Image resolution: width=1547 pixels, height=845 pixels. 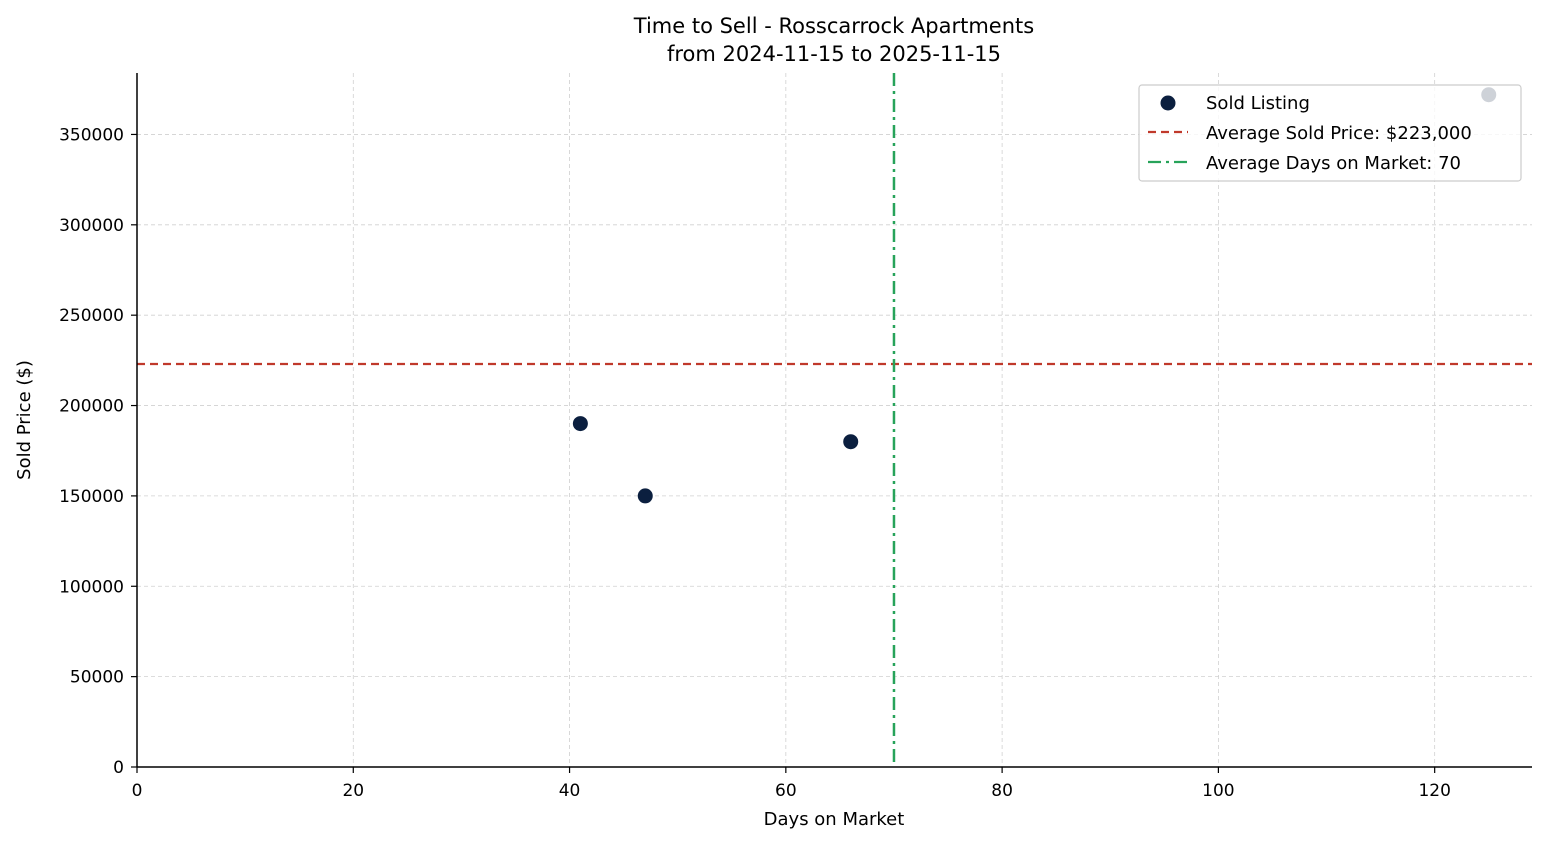 What do you see at coordinates (1258, 103) in the screenshot?
I see `legend-label-sold-listing: Sold Listing` at bounding box center [1258, 103].